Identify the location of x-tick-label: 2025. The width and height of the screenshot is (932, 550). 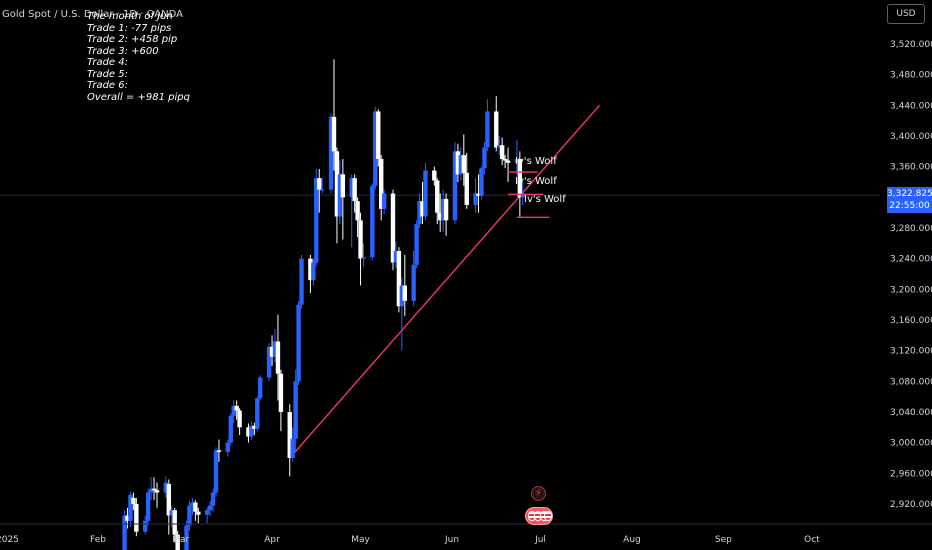
(9, 540).